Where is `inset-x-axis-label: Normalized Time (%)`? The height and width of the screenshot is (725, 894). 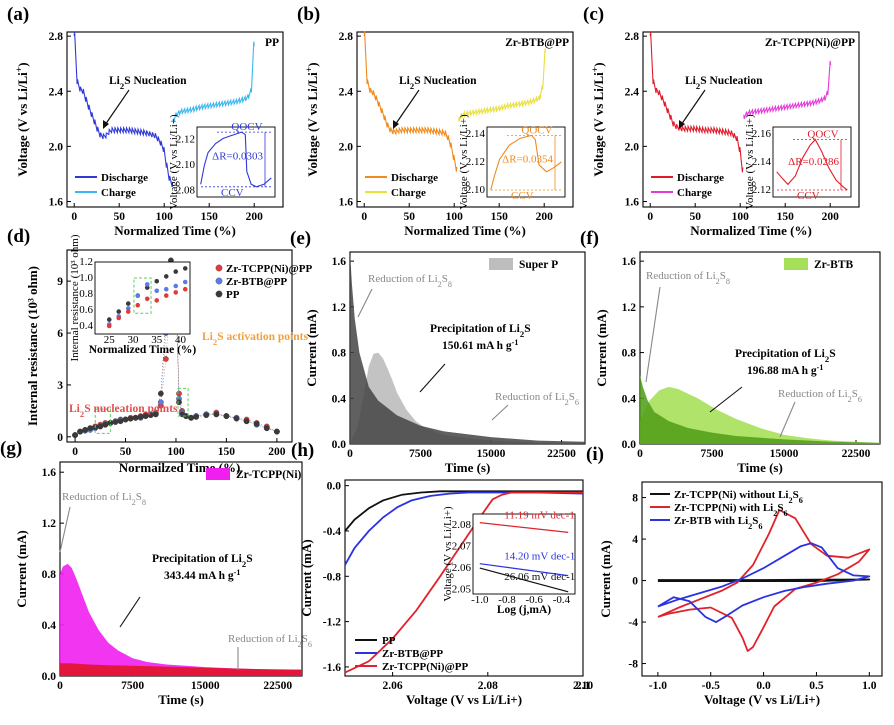 inset-x-axis-label: Normalized Time (%) is located at coordinates (143, 350).